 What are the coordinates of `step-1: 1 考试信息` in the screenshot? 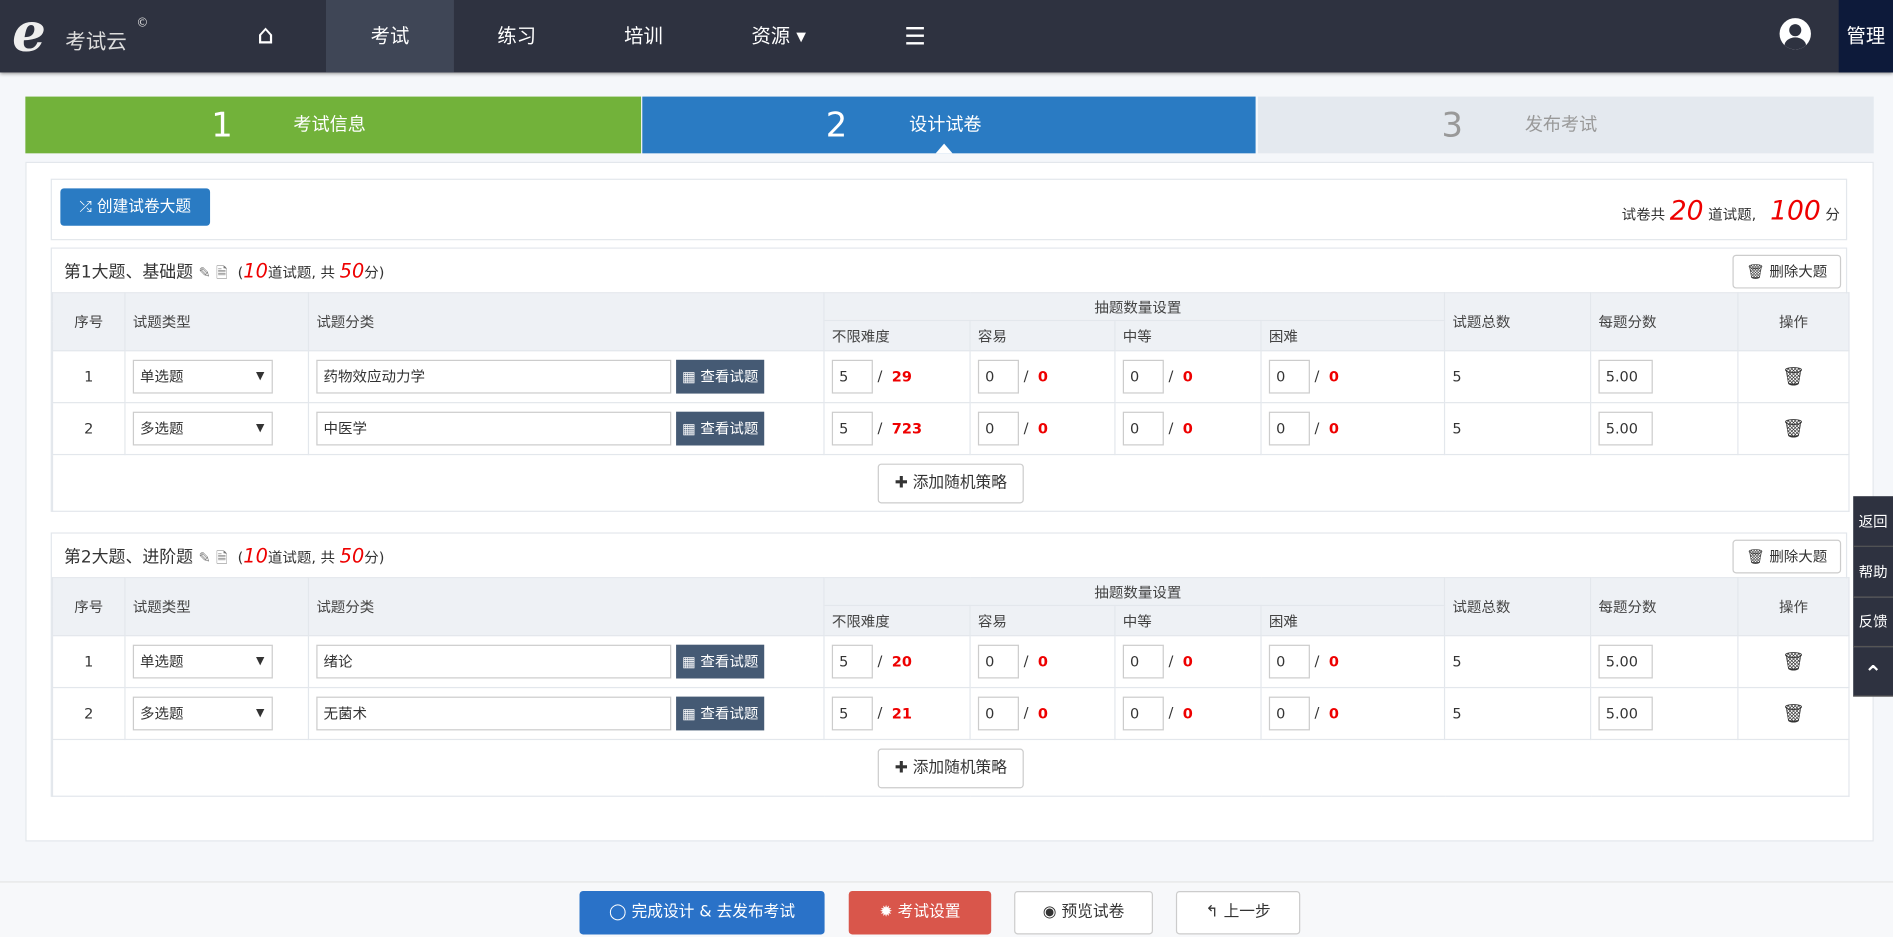 It's located at (333, 125).